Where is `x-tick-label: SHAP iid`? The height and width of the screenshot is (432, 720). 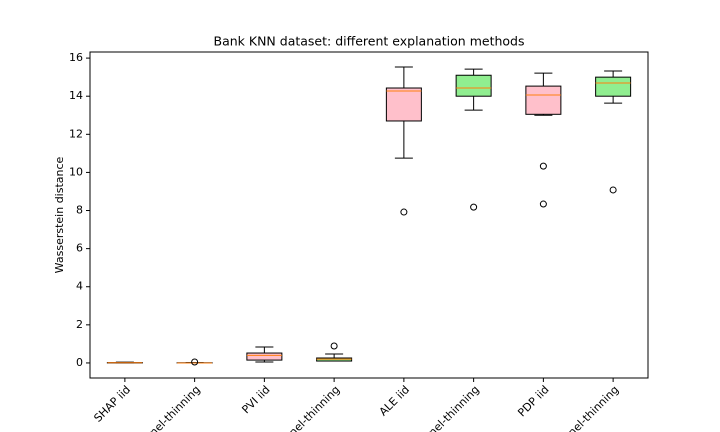
x-tick-label: SHAP iid is located at coordinates (112, 404).